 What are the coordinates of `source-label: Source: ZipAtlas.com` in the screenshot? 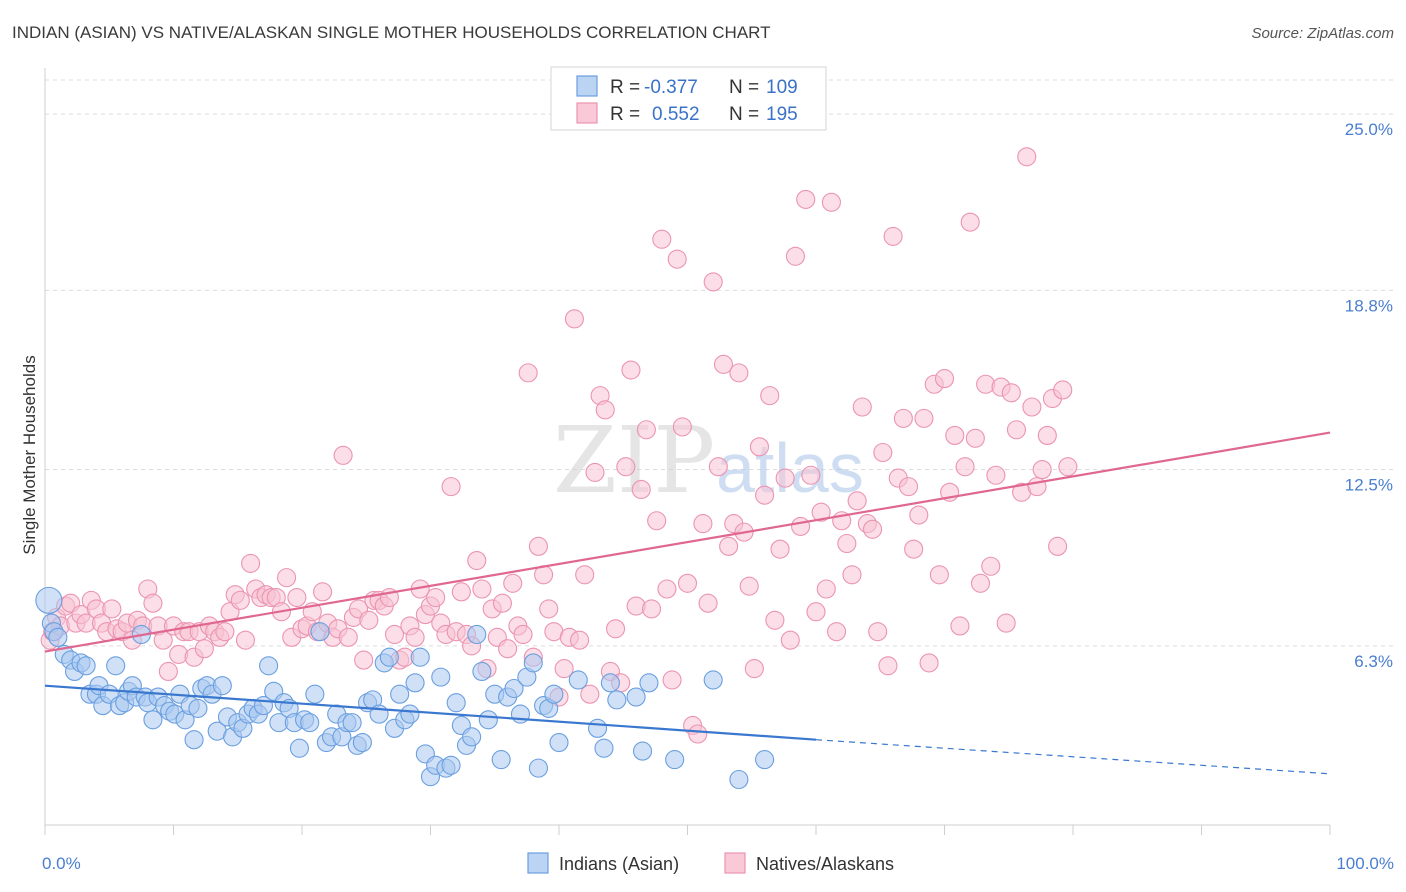 It's located at (1322, 33).